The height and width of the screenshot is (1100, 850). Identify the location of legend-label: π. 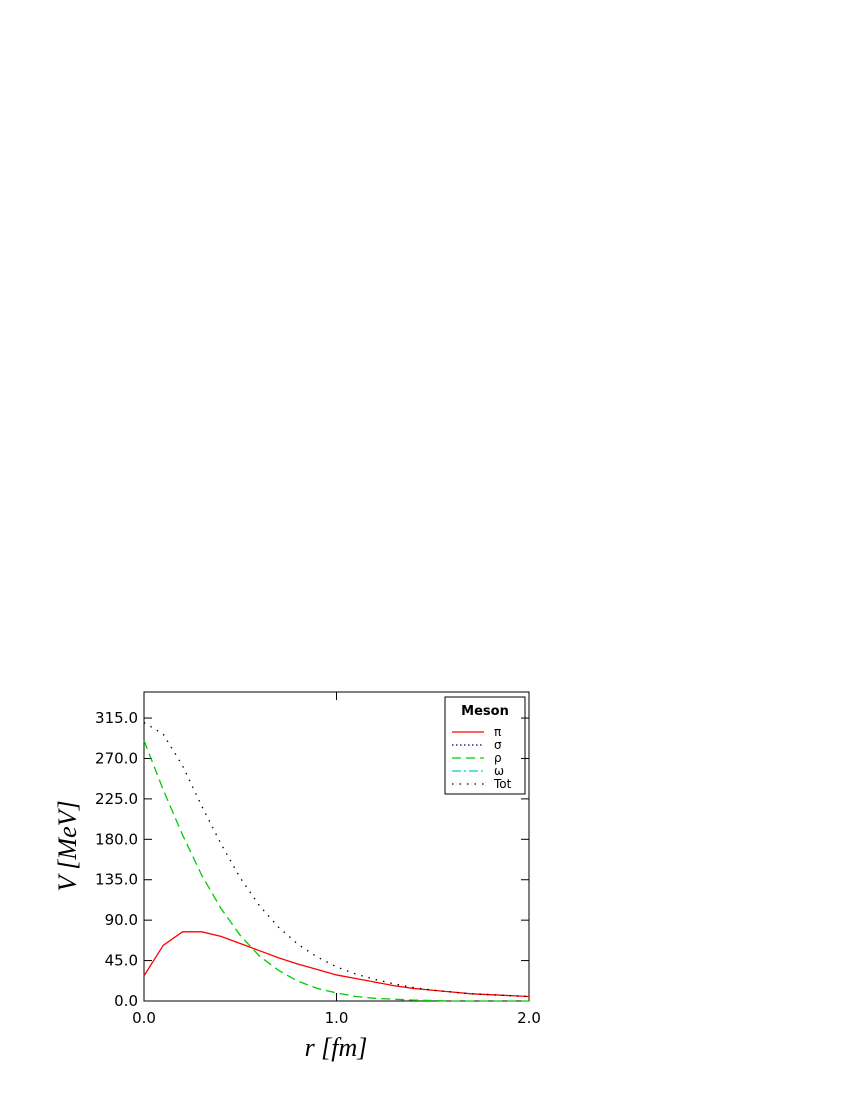
(497, 732).